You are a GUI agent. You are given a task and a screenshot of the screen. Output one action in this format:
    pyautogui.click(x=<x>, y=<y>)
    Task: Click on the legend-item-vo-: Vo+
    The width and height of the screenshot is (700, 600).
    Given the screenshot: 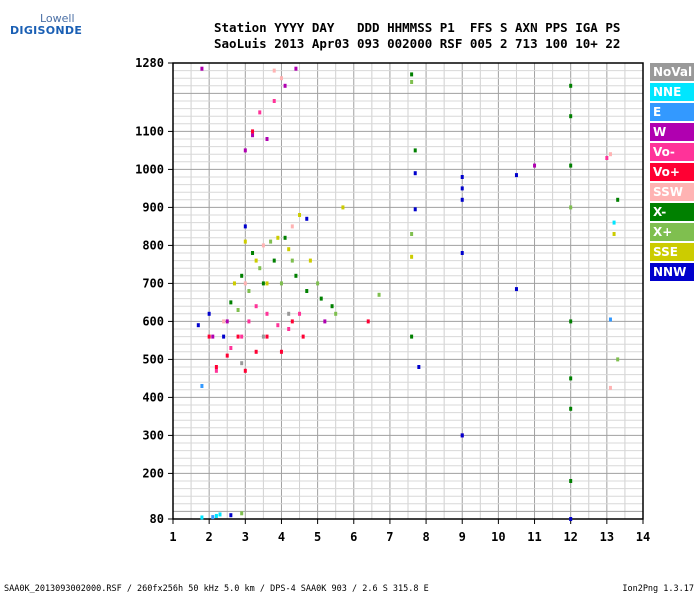 What is the action you would take?
    pyautogui.click(x=672, y=172)
    